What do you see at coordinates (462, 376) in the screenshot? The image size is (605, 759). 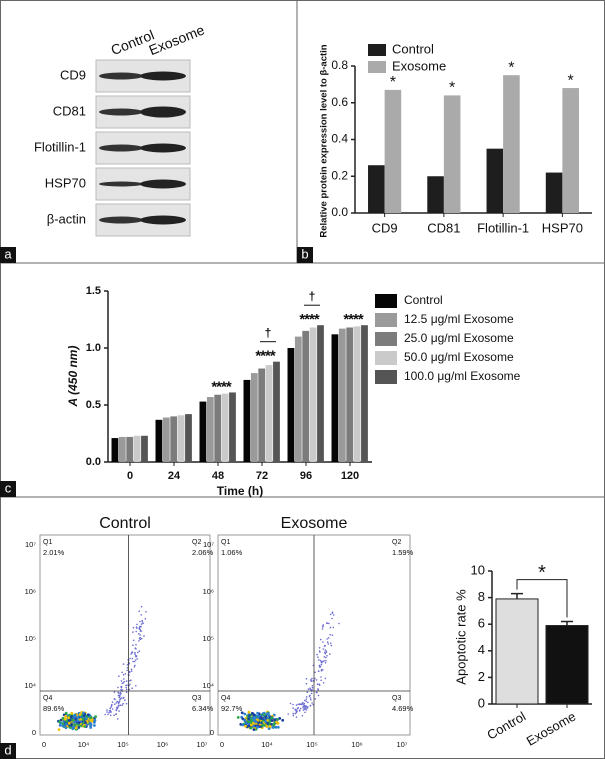 I see `legend-label: 100.0 μg/ml Exosome` at bounding box center [462, 376].